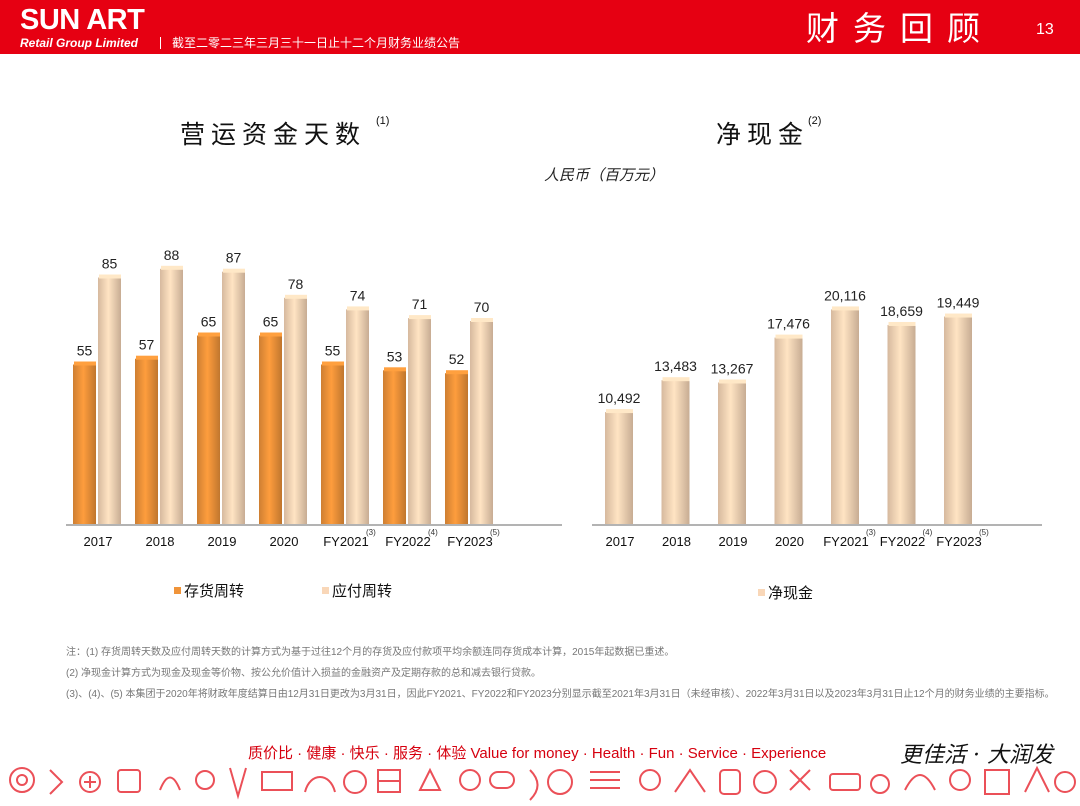  I want to click on wc-tick-label-2: 2019, so click(222, 541).